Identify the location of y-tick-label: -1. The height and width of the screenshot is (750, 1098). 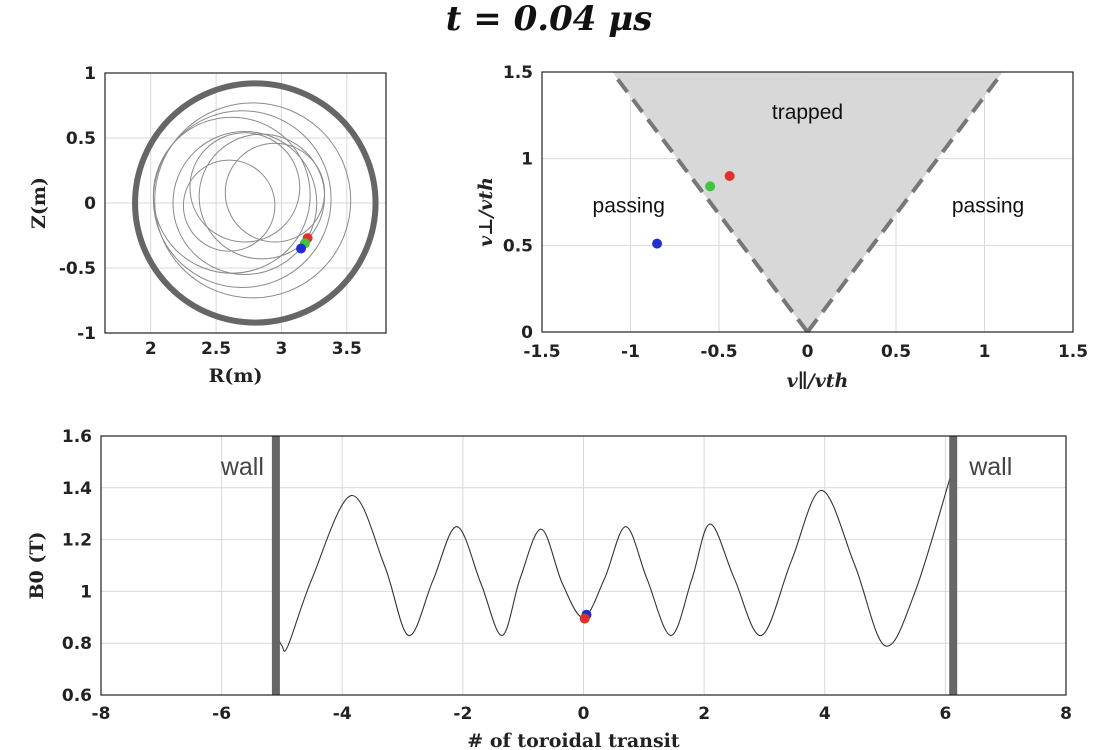
(86, 334).